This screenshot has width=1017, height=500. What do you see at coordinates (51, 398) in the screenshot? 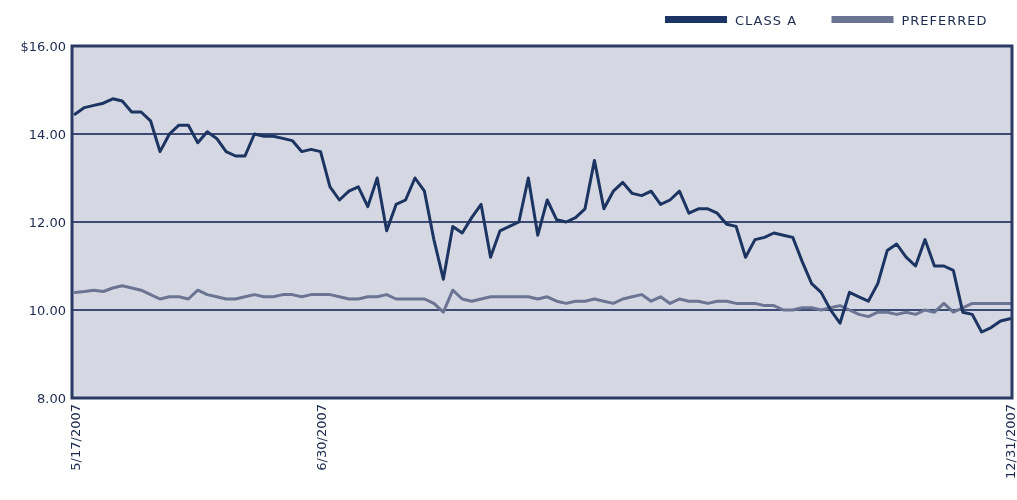
I see `y-tick-label: 8.00` at bounding box center [51, 398].